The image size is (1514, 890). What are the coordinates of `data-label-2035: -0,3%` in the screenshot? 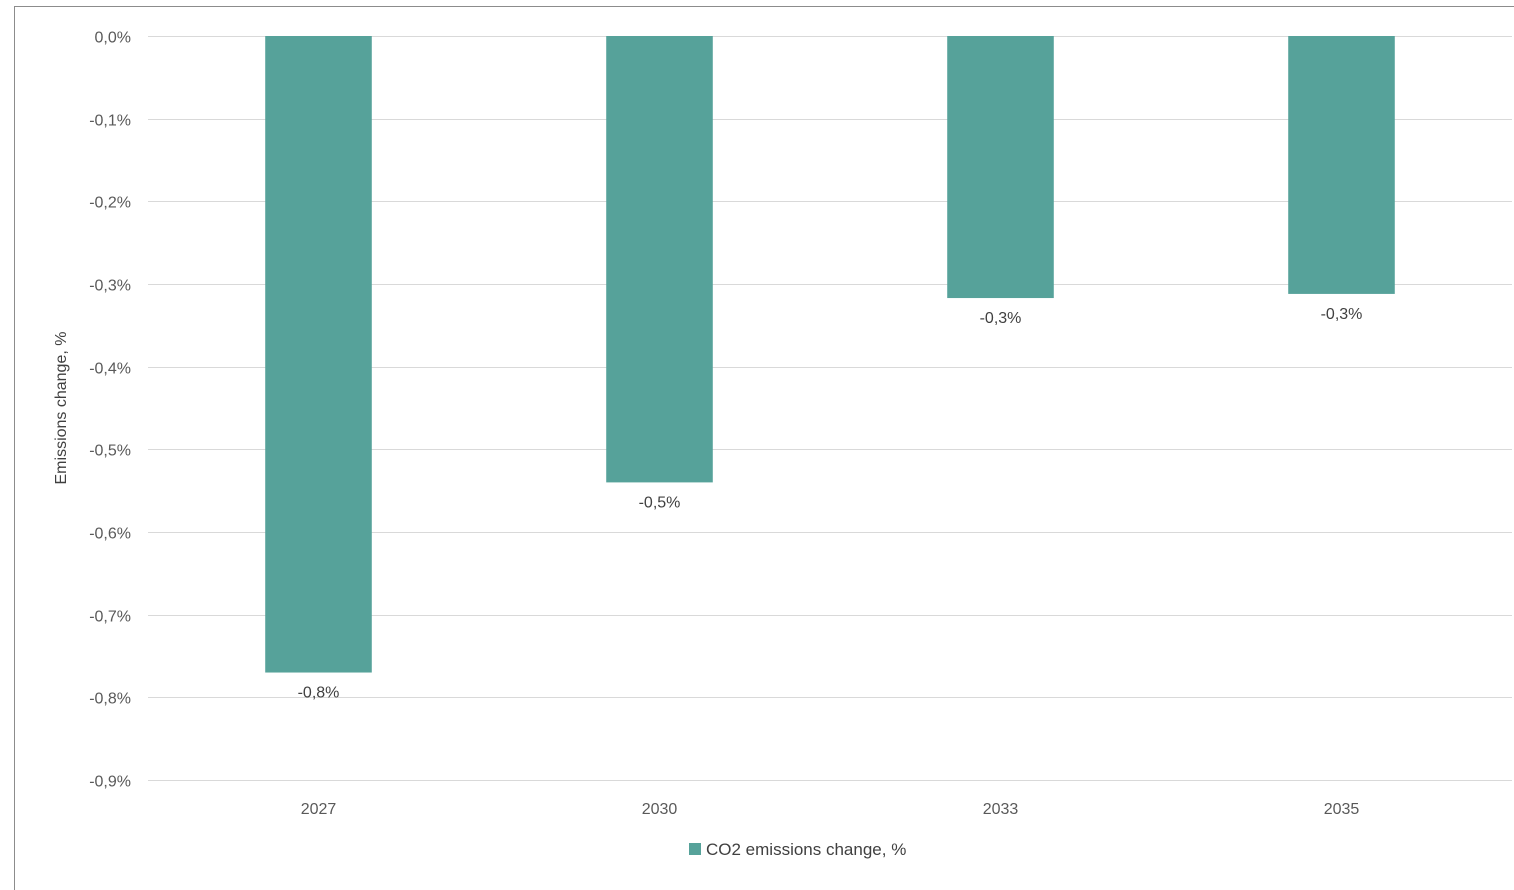 It's located at (1342, 314).